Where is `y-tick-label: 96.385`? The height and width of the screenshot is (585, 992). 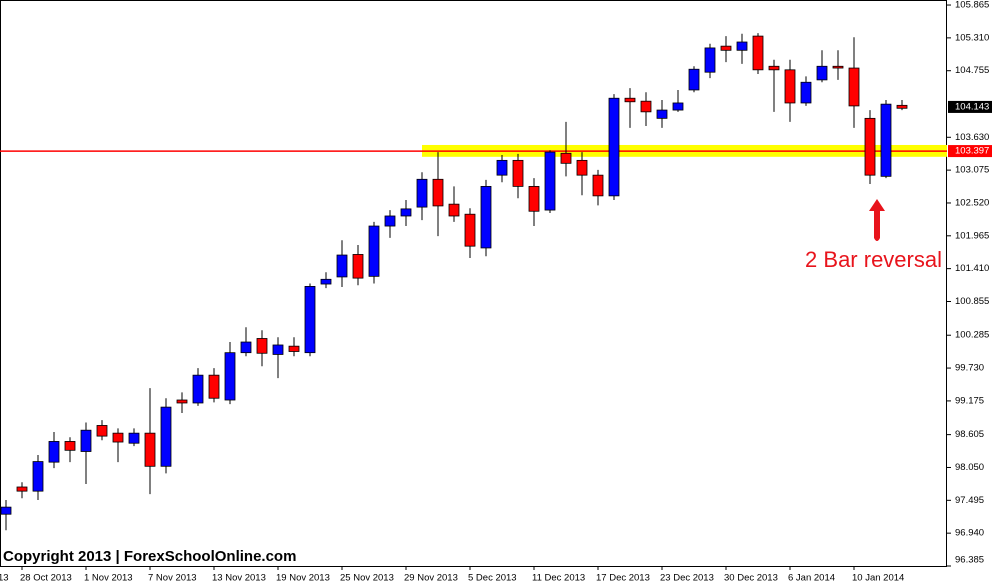
y-tick-label: 96.385 is located at coordinates (969, 560).